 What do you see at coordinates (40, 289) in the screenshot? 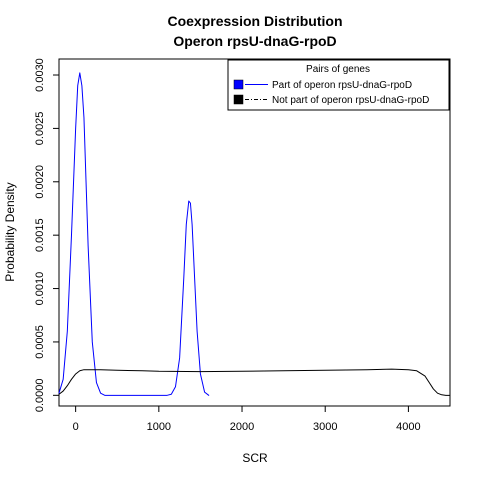
I see `y-tick-label: 0.0010` at bounding box center [40, 289].